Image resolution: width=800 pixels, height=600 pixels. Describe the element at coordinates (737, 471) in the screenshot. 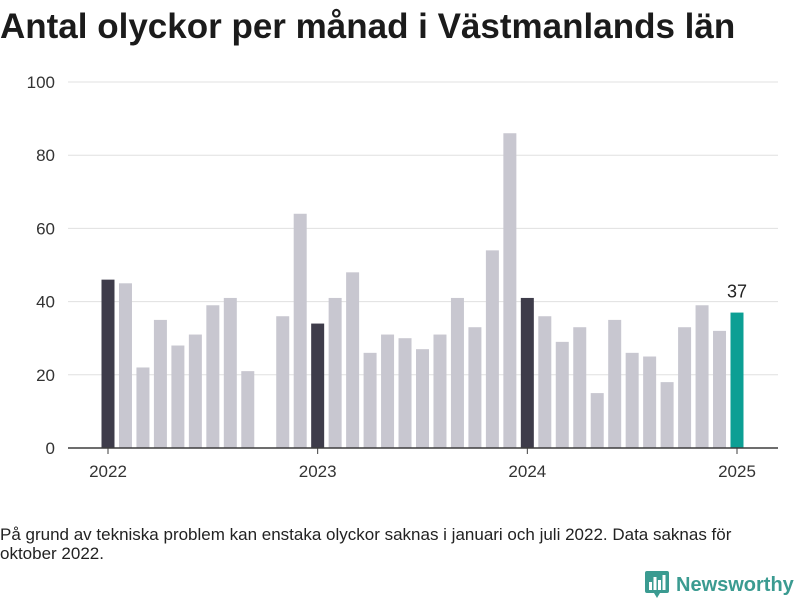

I see `x-tick-label: 2025` at that location.